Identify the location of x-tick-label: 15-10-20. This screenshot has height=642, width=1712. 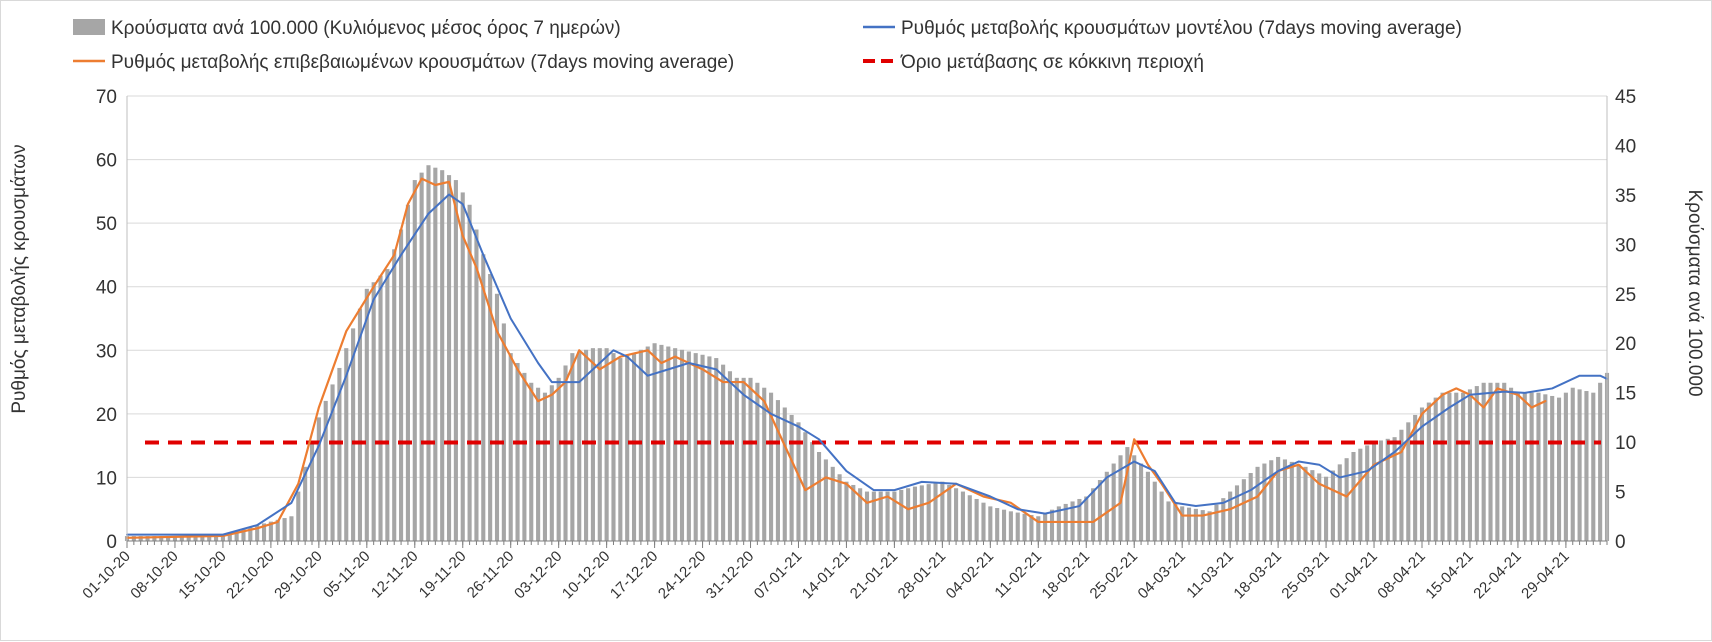
(202, 575).